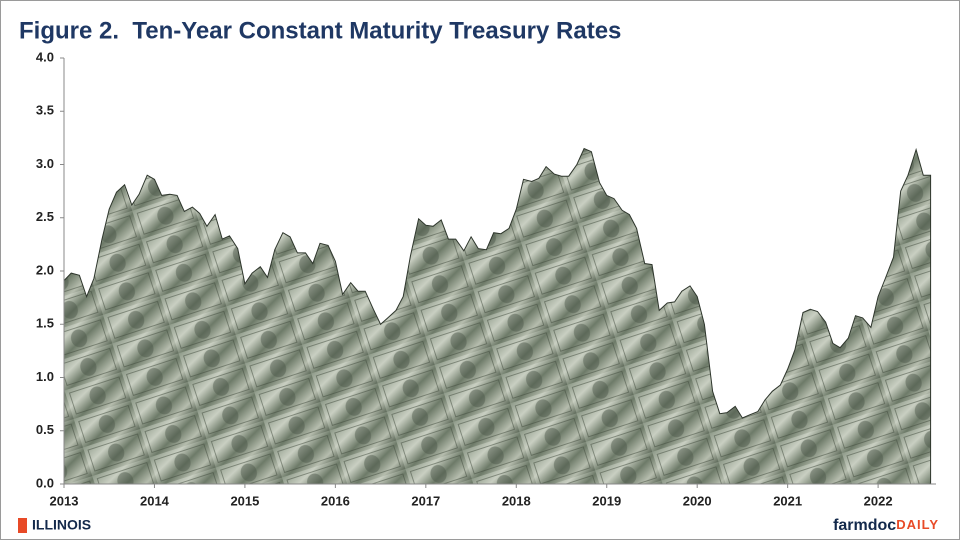  I want to click on footer-logo: ILLINOIS, so click(61, 525).